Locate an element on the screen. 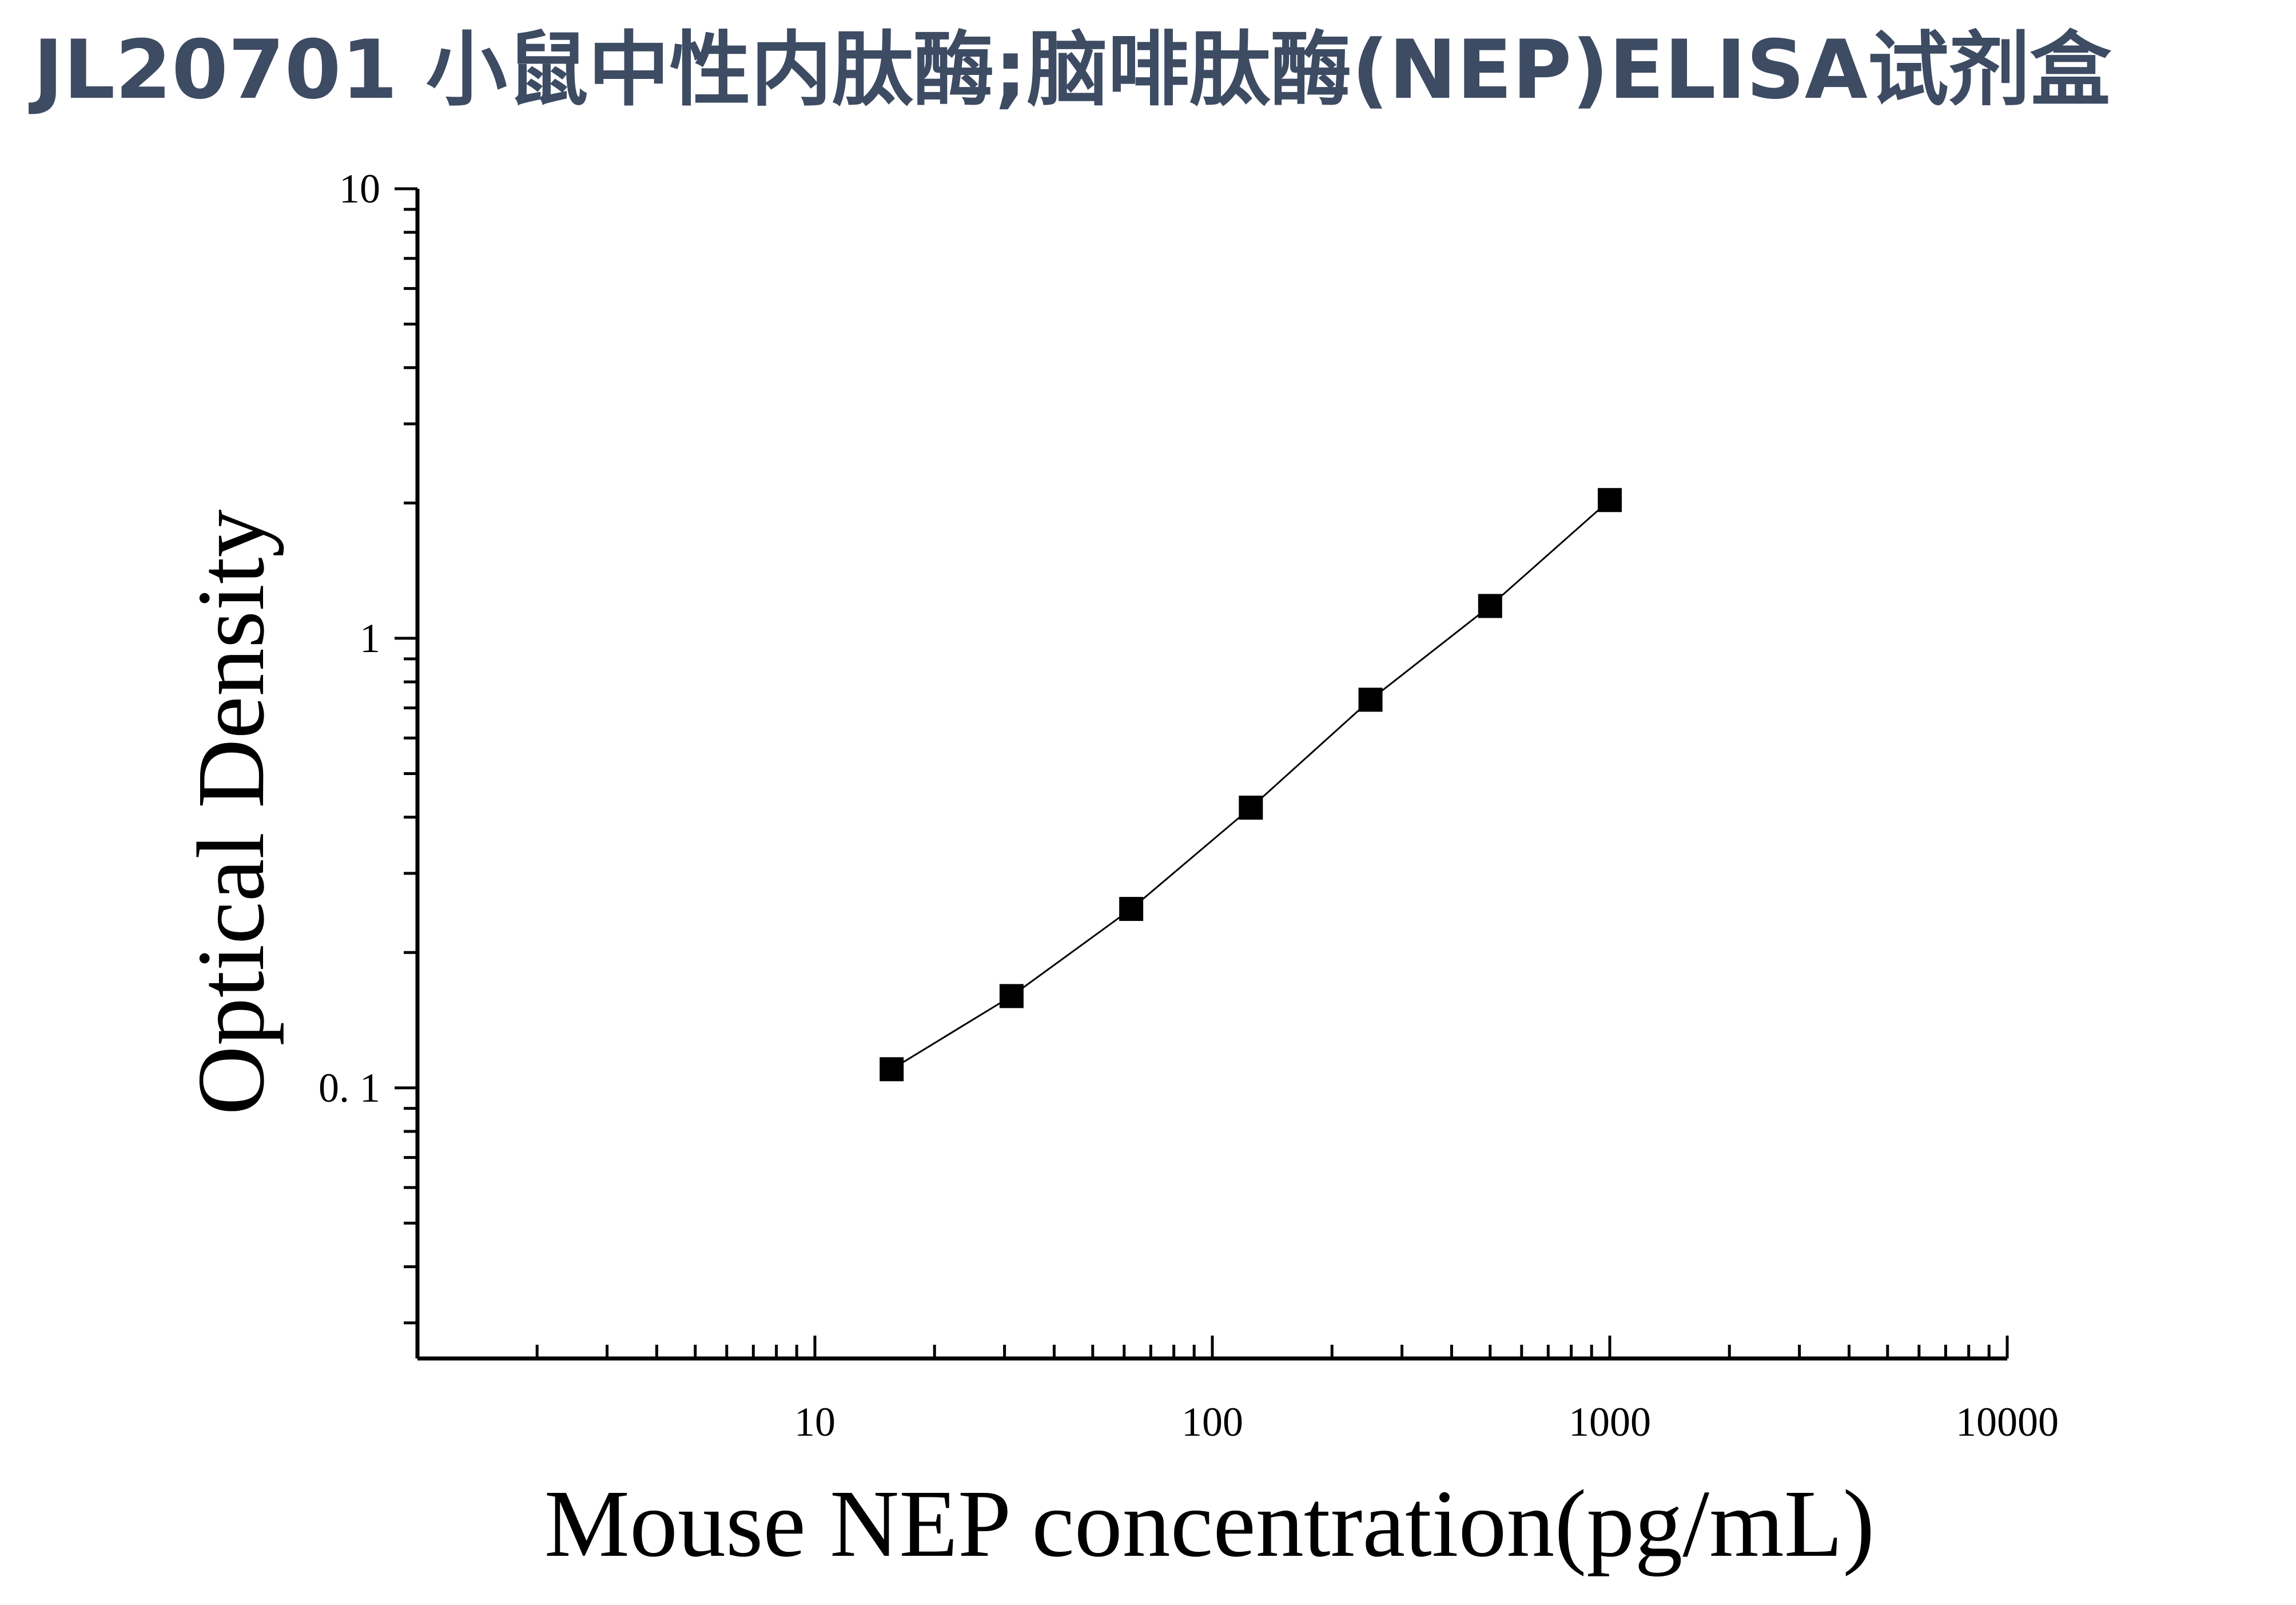 This screenshot has width=2296, height=1605. y-tick-label: 10 is located at coordinates (359, 189).